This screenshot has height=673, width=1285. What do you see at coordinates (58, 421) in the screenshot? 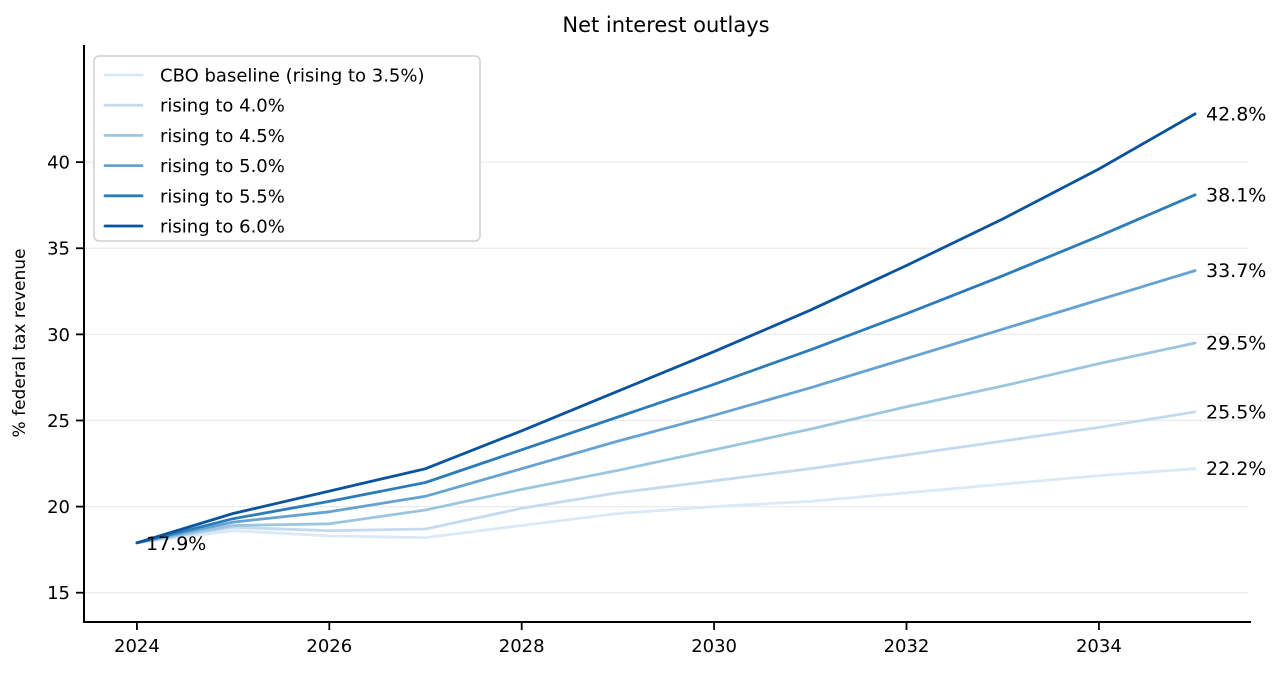
I see `y-tick-label: 25` at bounding box center [58, 421].